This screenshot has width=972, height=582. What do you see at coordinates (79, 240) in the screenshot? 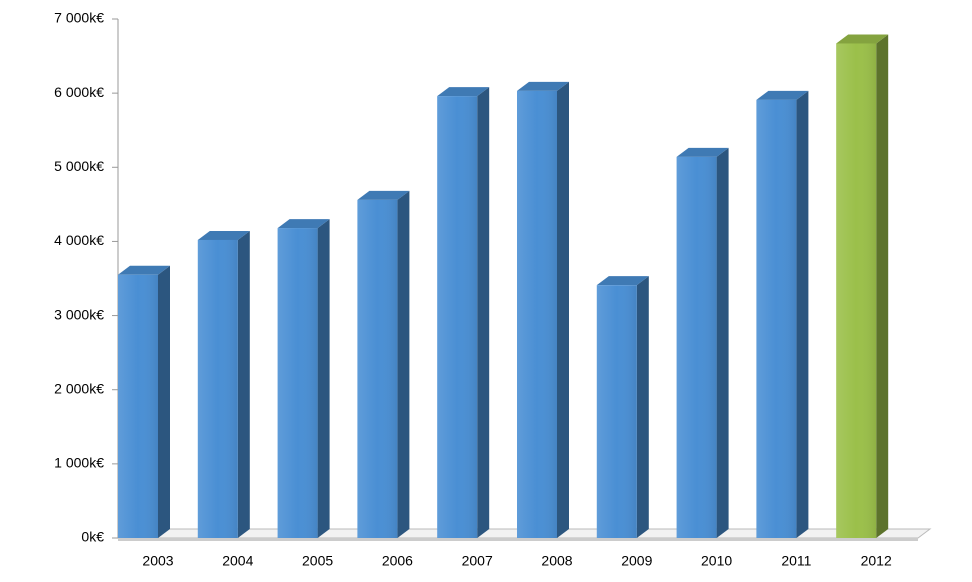
I see `y-tick-label: 4 000k€` at bounding box center [79, 240].